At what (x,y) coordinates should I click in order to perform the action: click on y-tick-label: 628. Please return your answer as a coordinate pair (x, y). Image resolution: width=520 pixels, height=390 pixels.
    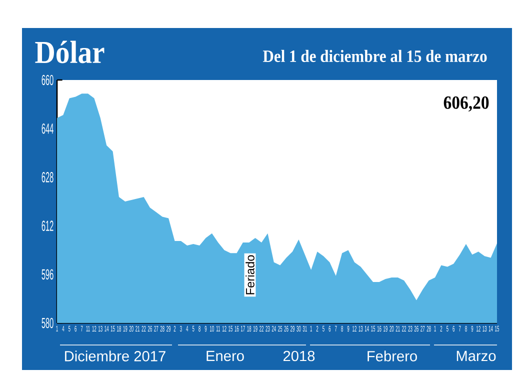
    Looking at the image, I should click on (48, 177).